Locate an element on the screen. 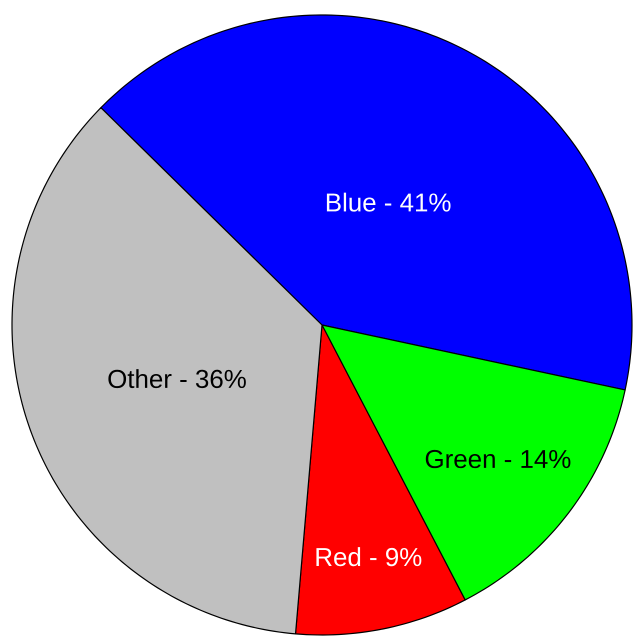 This screenshot has width=634, height=639. slice-label: Other - 36% is located at coordinates (177, 378).